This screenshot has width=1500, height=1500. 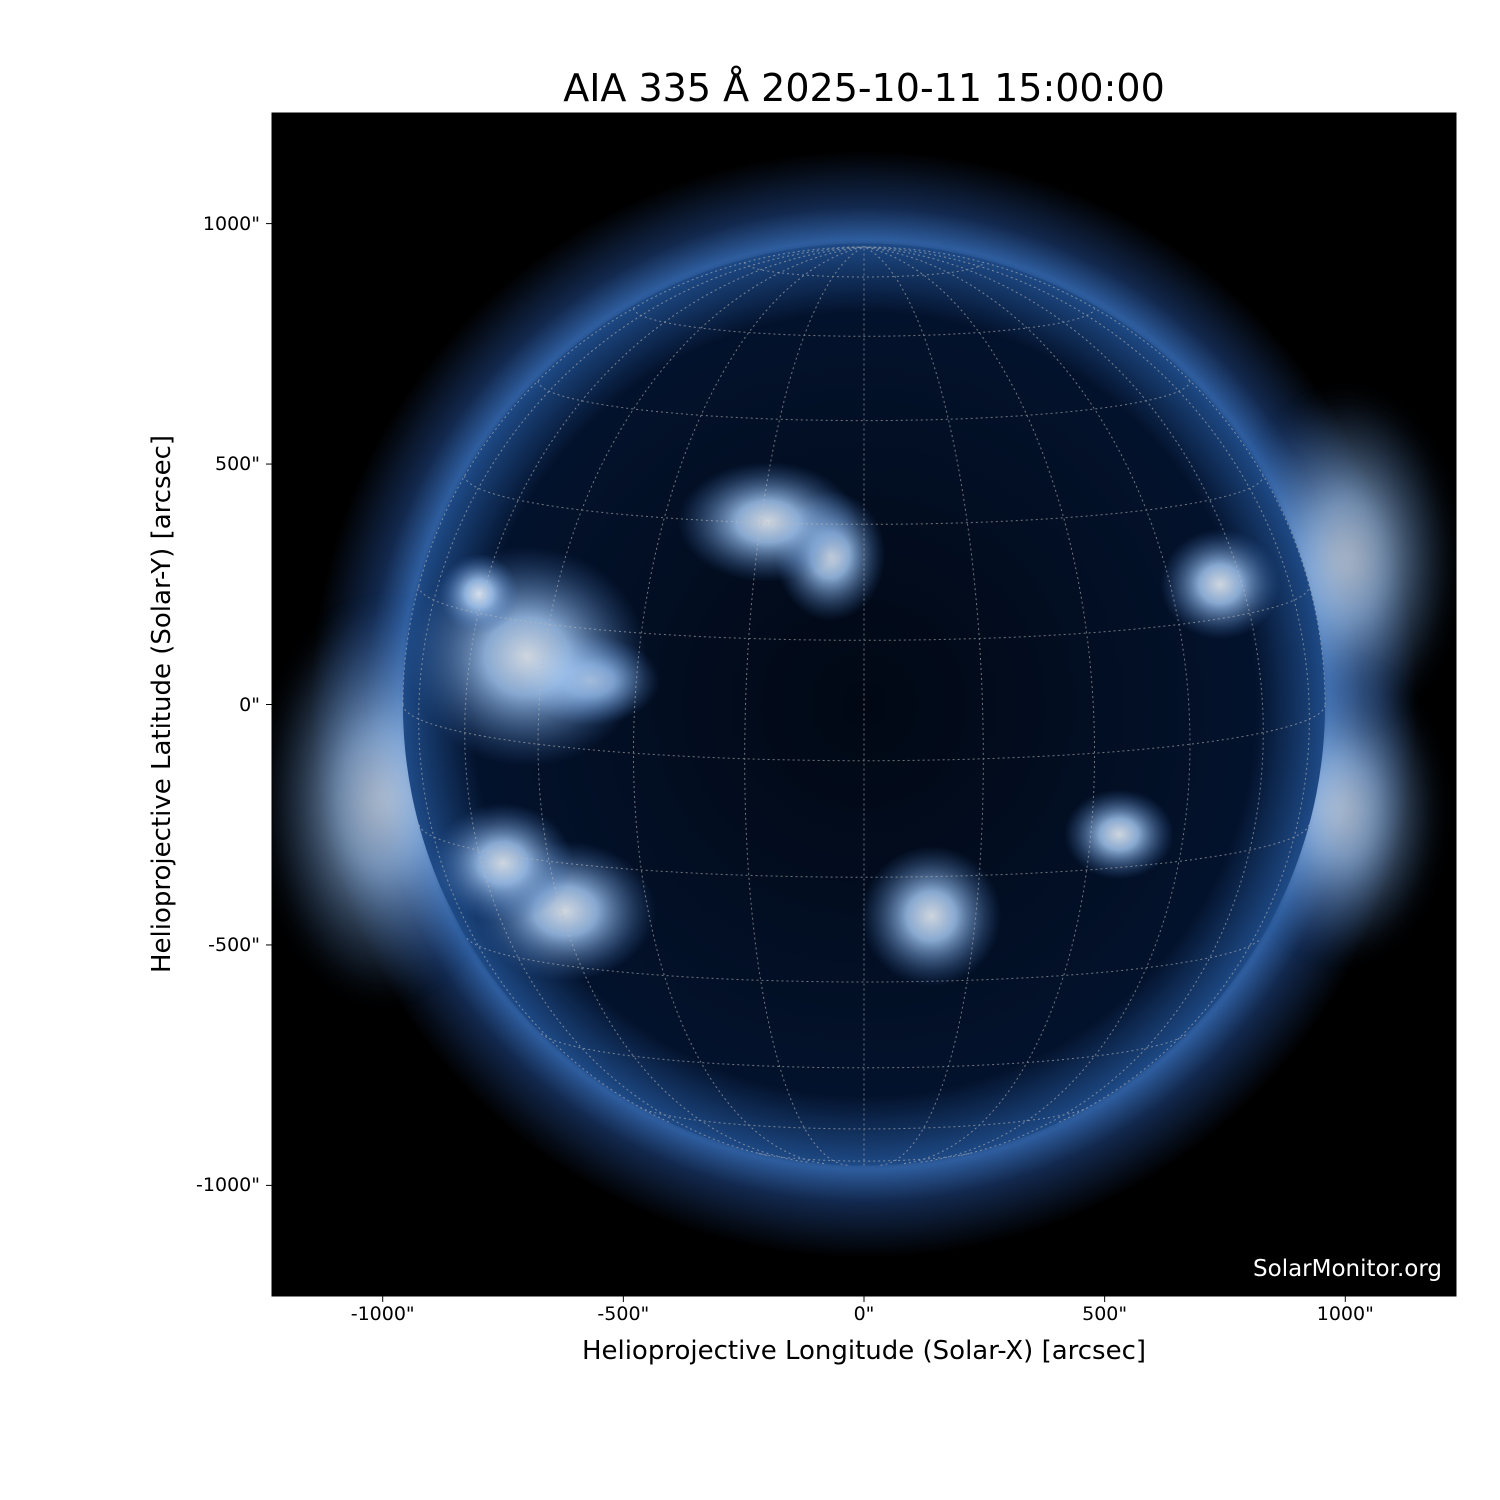 What do you see at coordinates (231, 223) in the screenshot?
I see `y-tick-label: 1000"` at bounding box center [231, 223].